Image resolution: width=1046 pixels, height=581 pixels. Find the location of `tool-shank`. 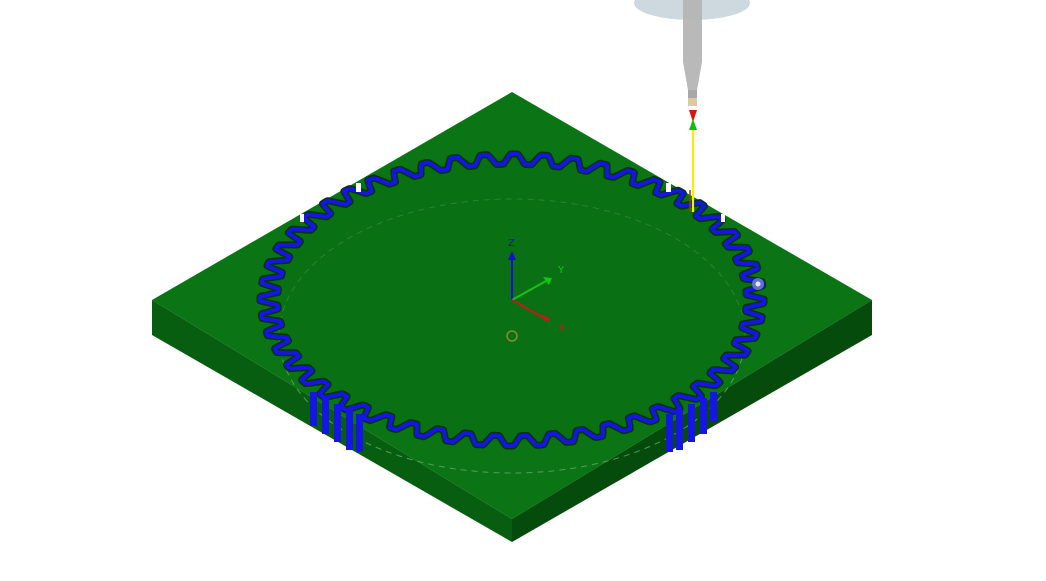

tool-shank is located at coordinates (692, 31).